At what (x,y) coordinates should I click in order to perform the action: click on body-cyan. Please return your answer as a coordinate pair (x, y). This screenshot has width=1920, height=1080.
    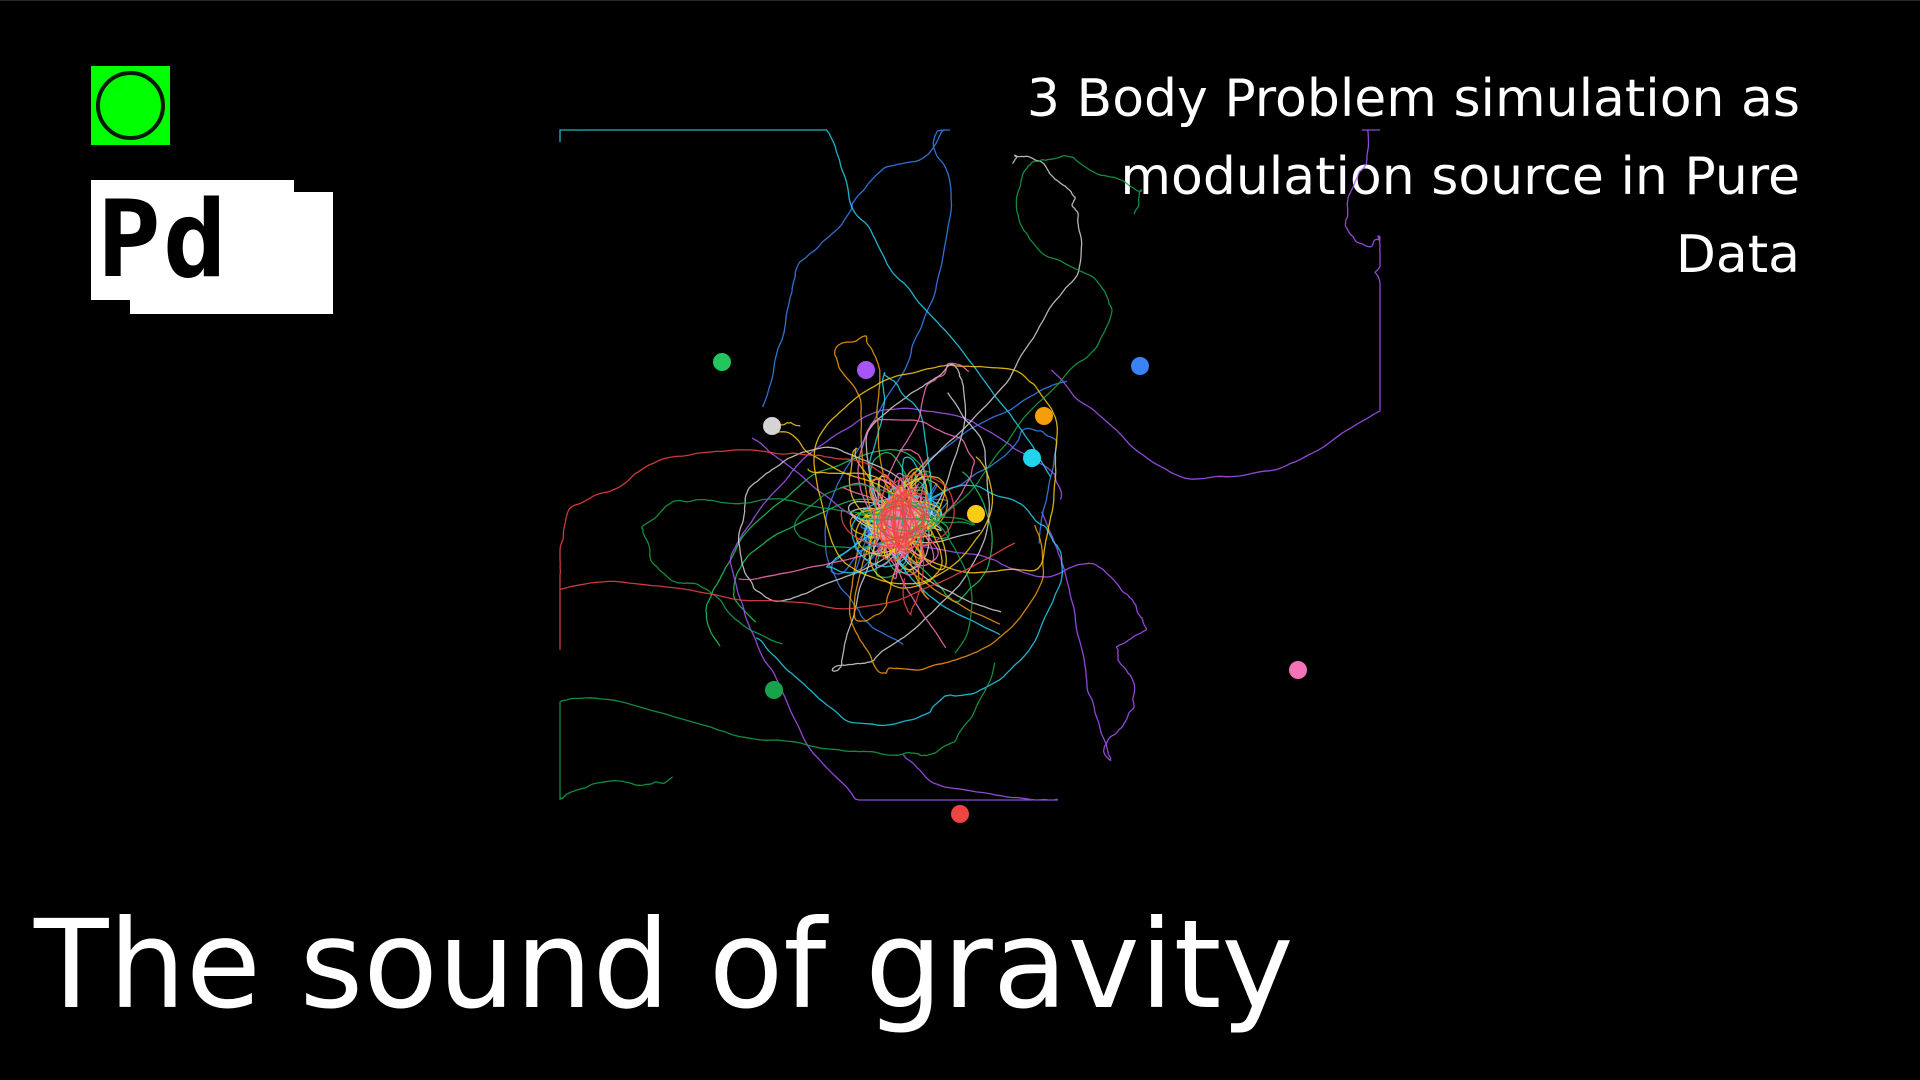
    Looking at the image, I should click on (1032, 458).